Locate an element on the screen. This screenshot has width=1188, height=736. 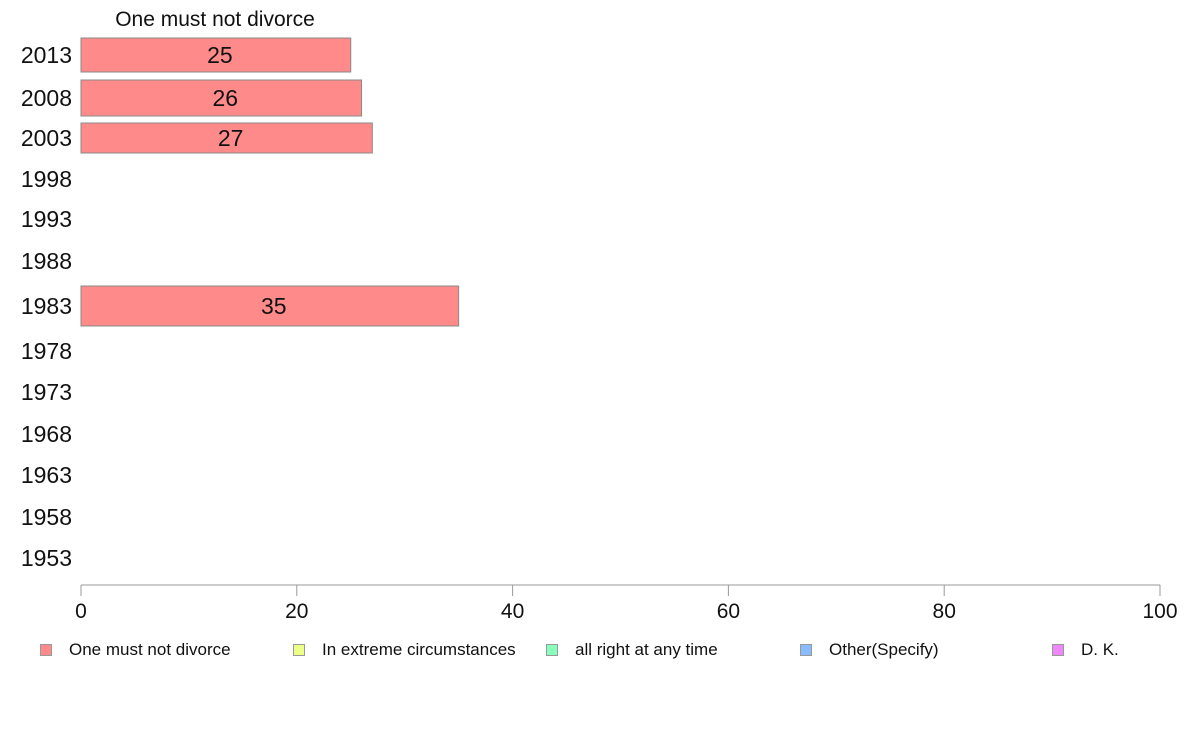
y-tick-label-1993: 1993 is located at coordinates (46, 219).